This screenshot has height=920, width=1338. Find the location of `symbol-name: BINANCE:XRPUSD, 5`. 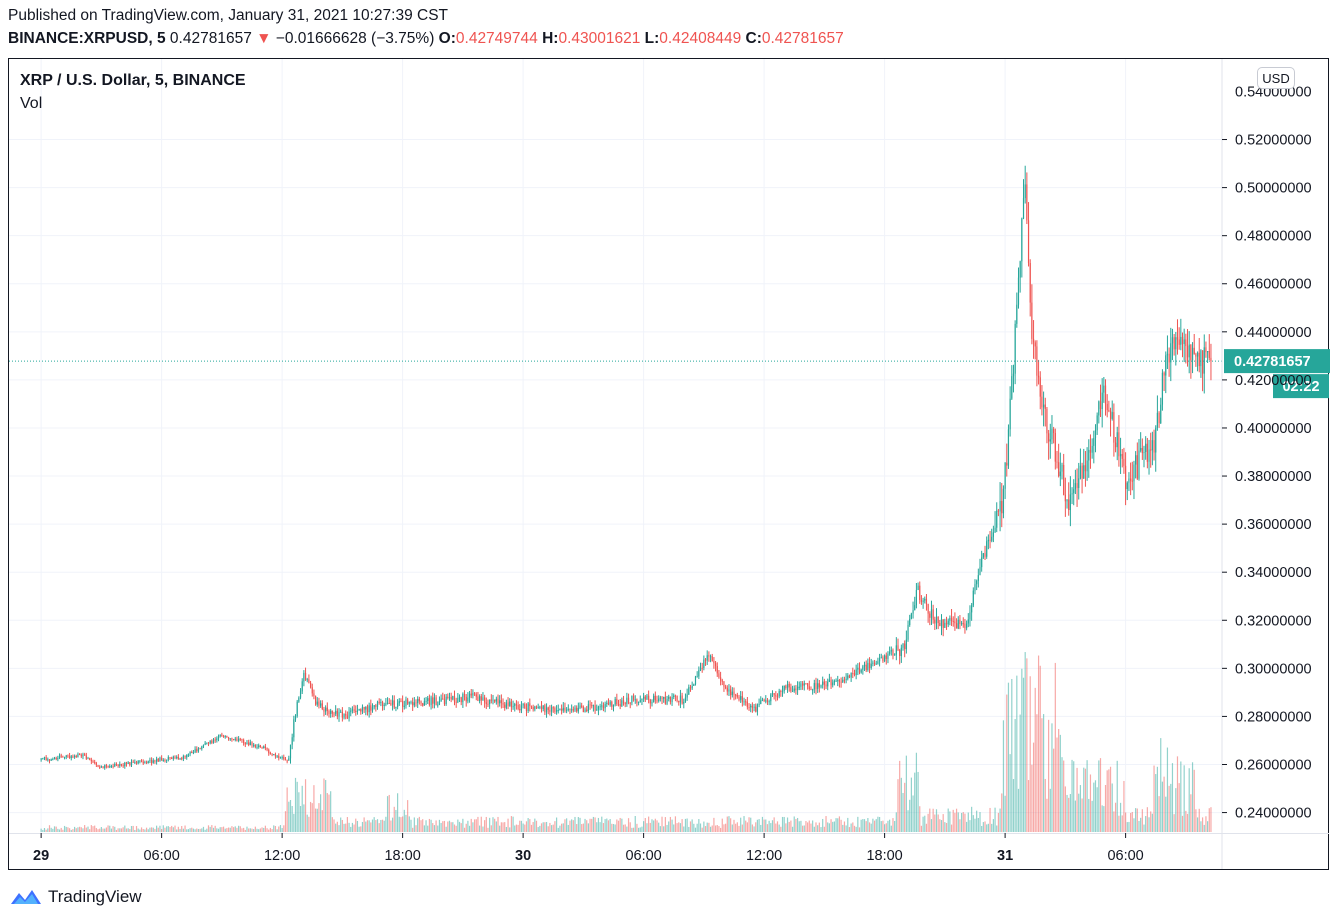

symbol-name: BINANCE:XRPUSD, 5 is located at coordinates (87, 38).